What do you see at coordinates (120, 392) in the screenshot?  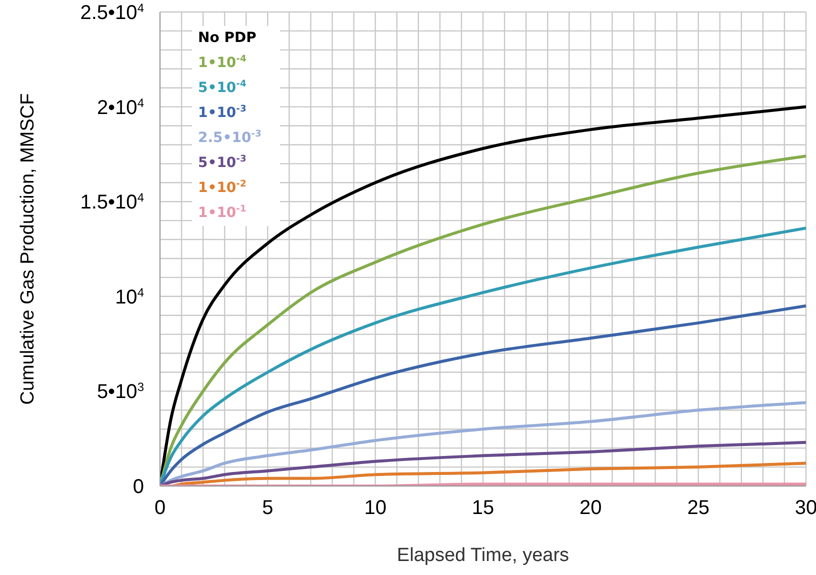 I see `y-tick-label: 5•10$^{3}$` at bounding box center [120, 392].